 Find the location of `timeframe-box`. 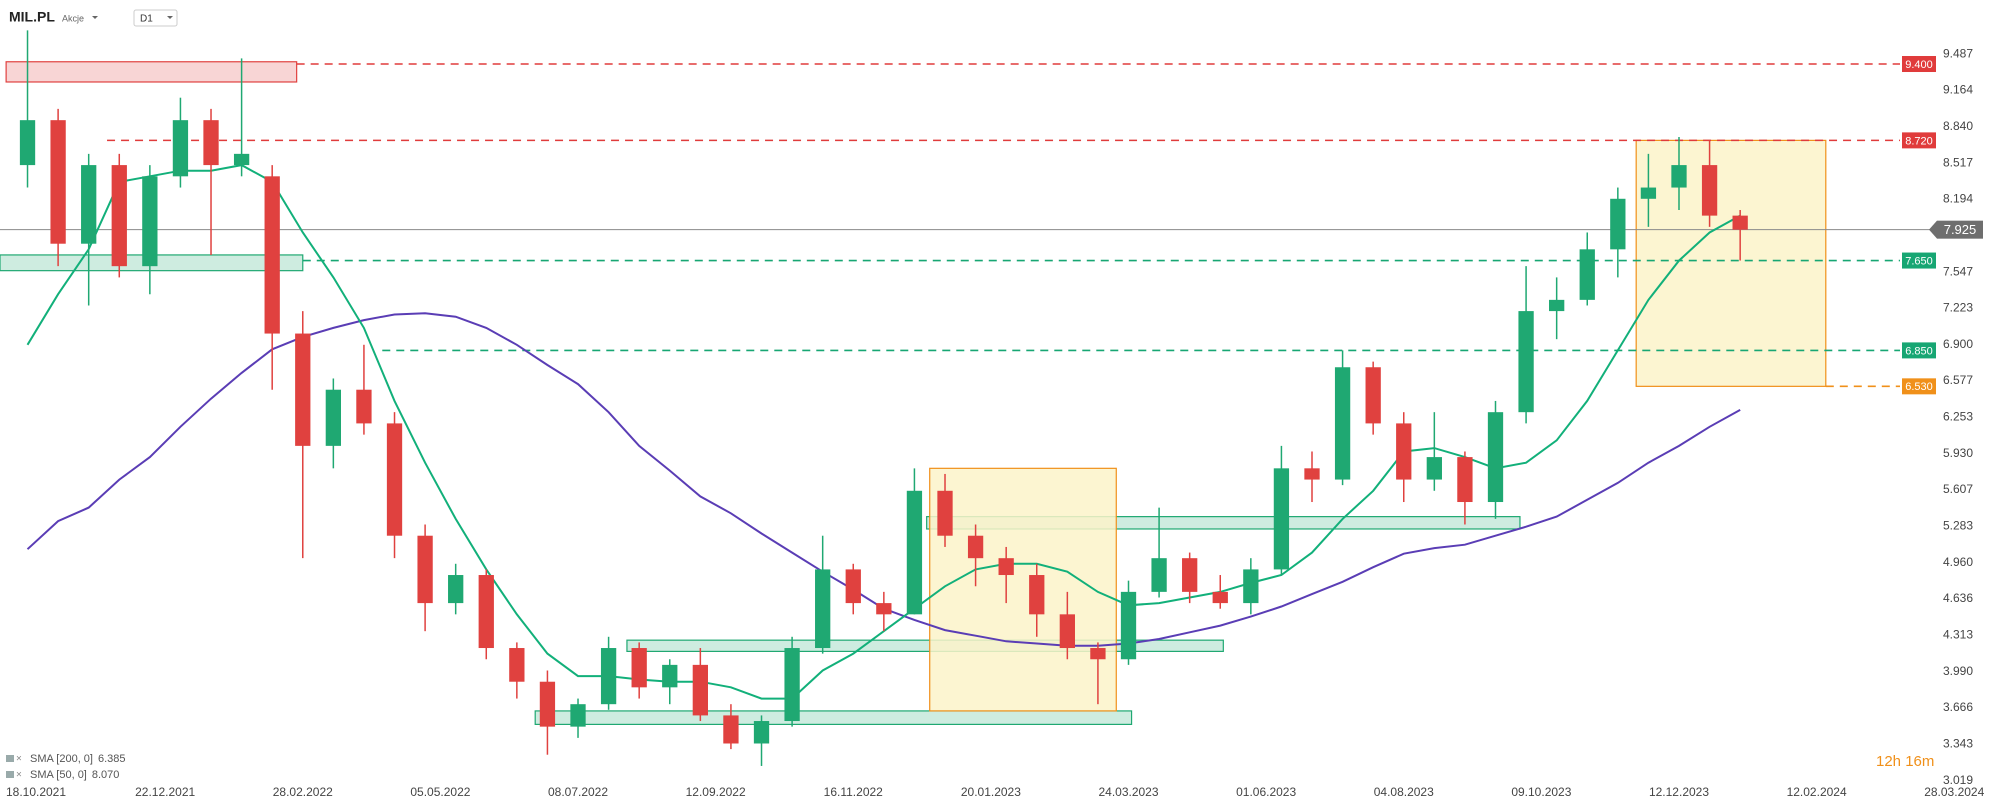

timeframe-box is located at coordinates (155, 18).